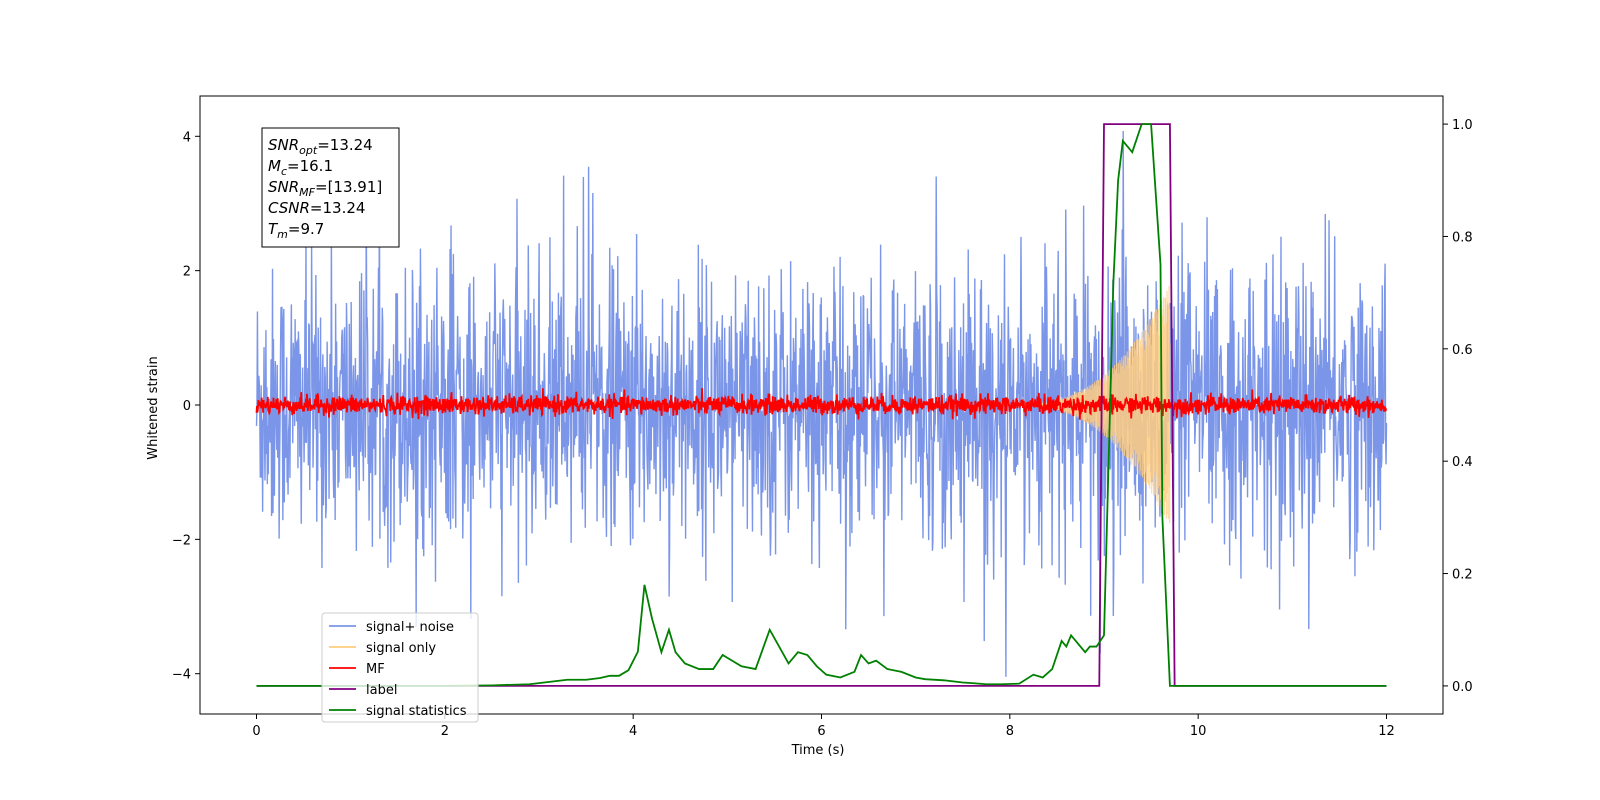 The width and height of the screenshot is (1600, 800). What do you see at coordinates (1462, 125) in the screenshot?
I see `y-right-tick-label: 1.0` at bounding box center [1462, 125].